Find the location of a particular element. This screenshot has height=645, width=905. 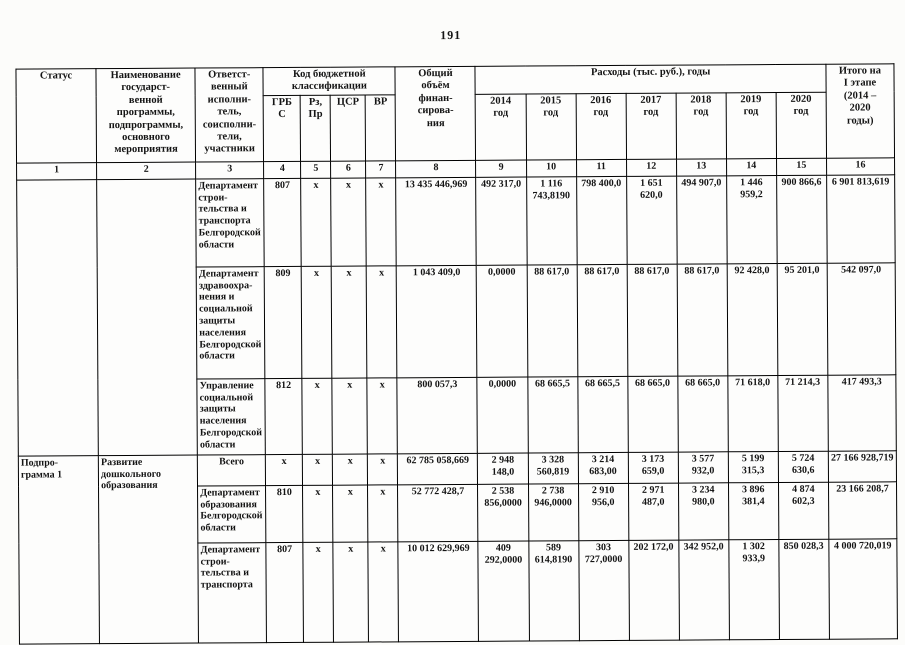

col-number: 12 is located at coordinates (651, 167).